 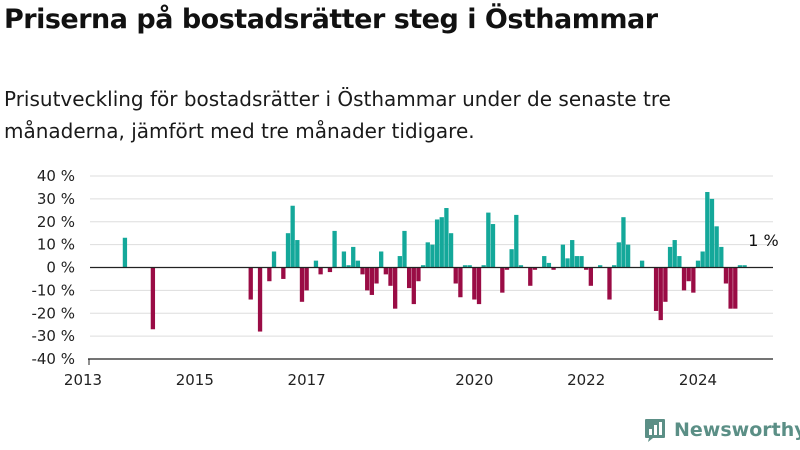 I want to click on y-tick-label: 40 %, so click(x=56, y=176).